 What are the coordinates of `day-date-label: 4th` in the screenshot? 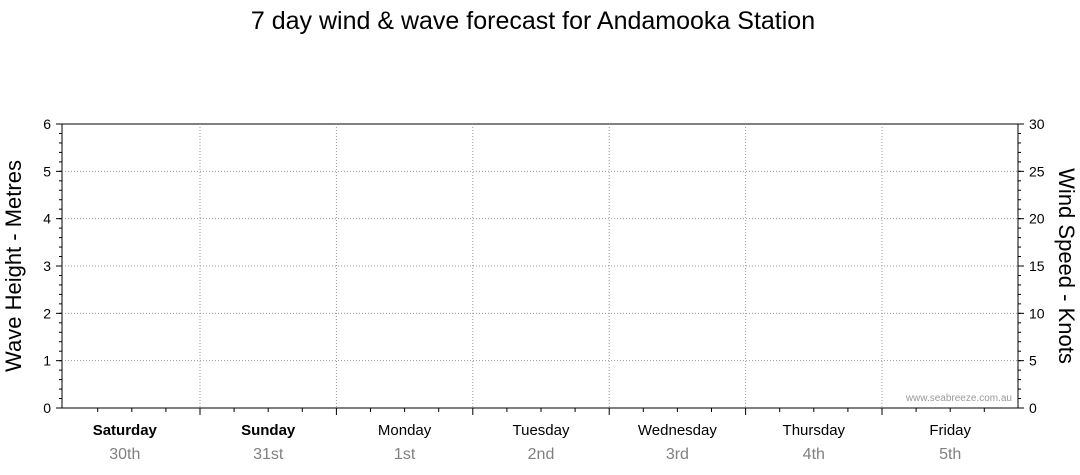 It's located at (814, 454).